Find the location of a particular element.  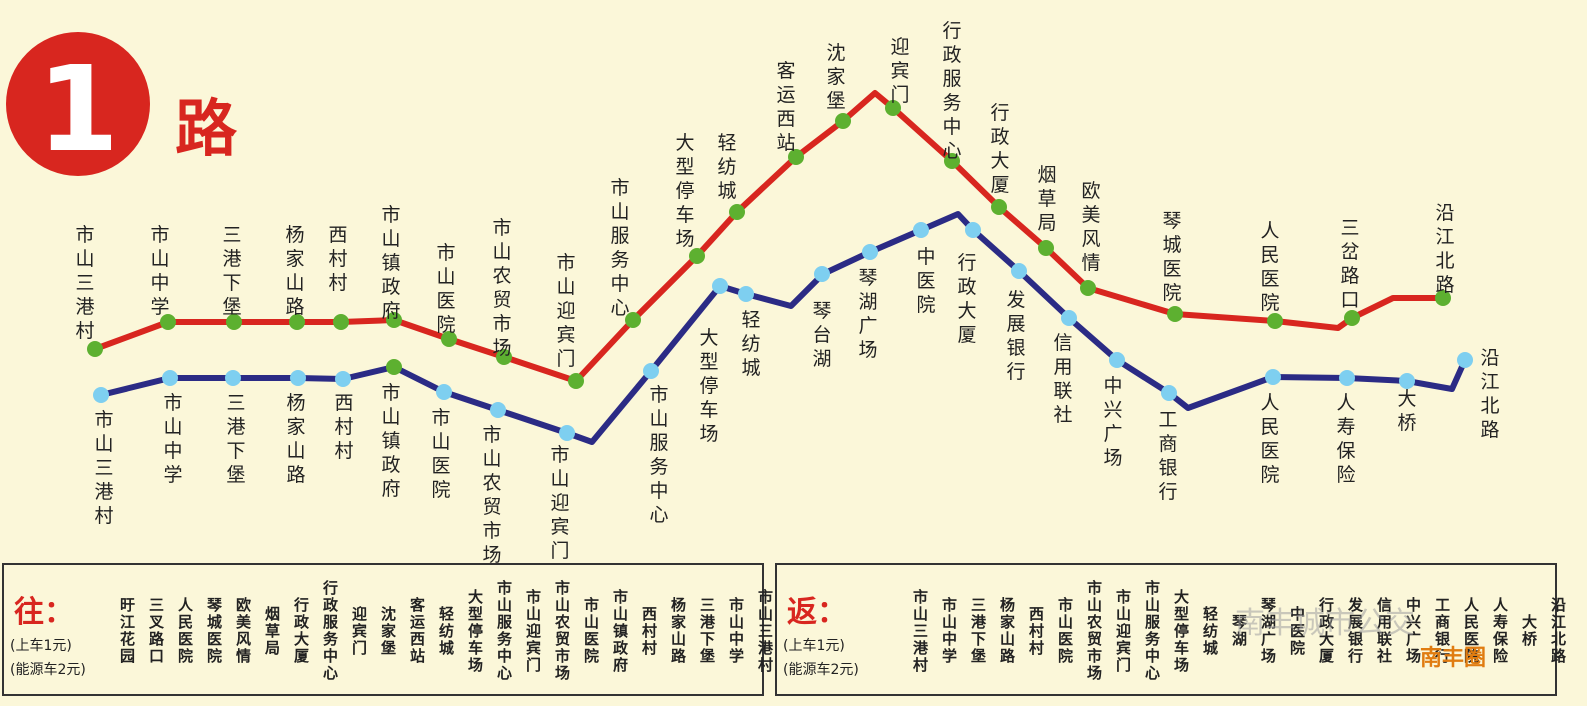

inbound-stop-label: 行政大厦 is located at coordinates (966, 299).